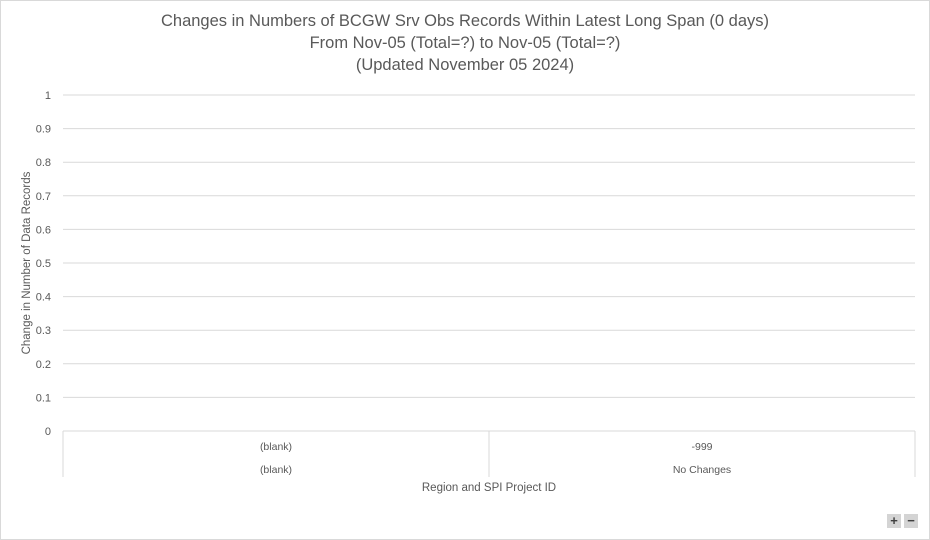 Image resolution: width=930 pixels, height=540 pixels. Describe the element at coordinates (701, 447) in the screenshot. I see `x-tick-label-inner: -999` at that location.